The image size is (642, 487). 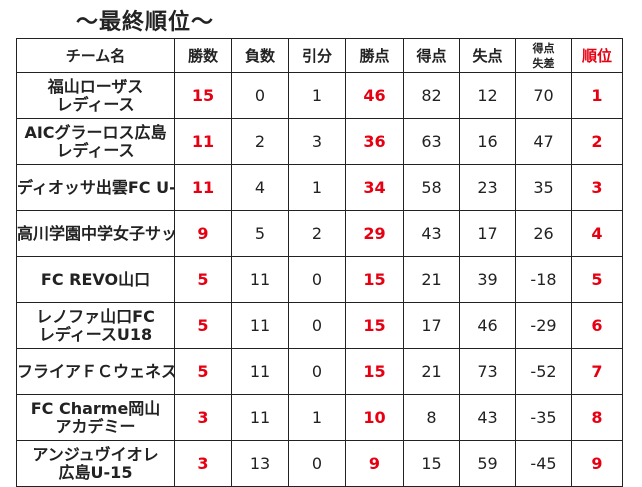 What do you see at coordinates (543, 141) in the screenshot?
I see `goal-diff-cell: 47` at bounding box center [543, 141].